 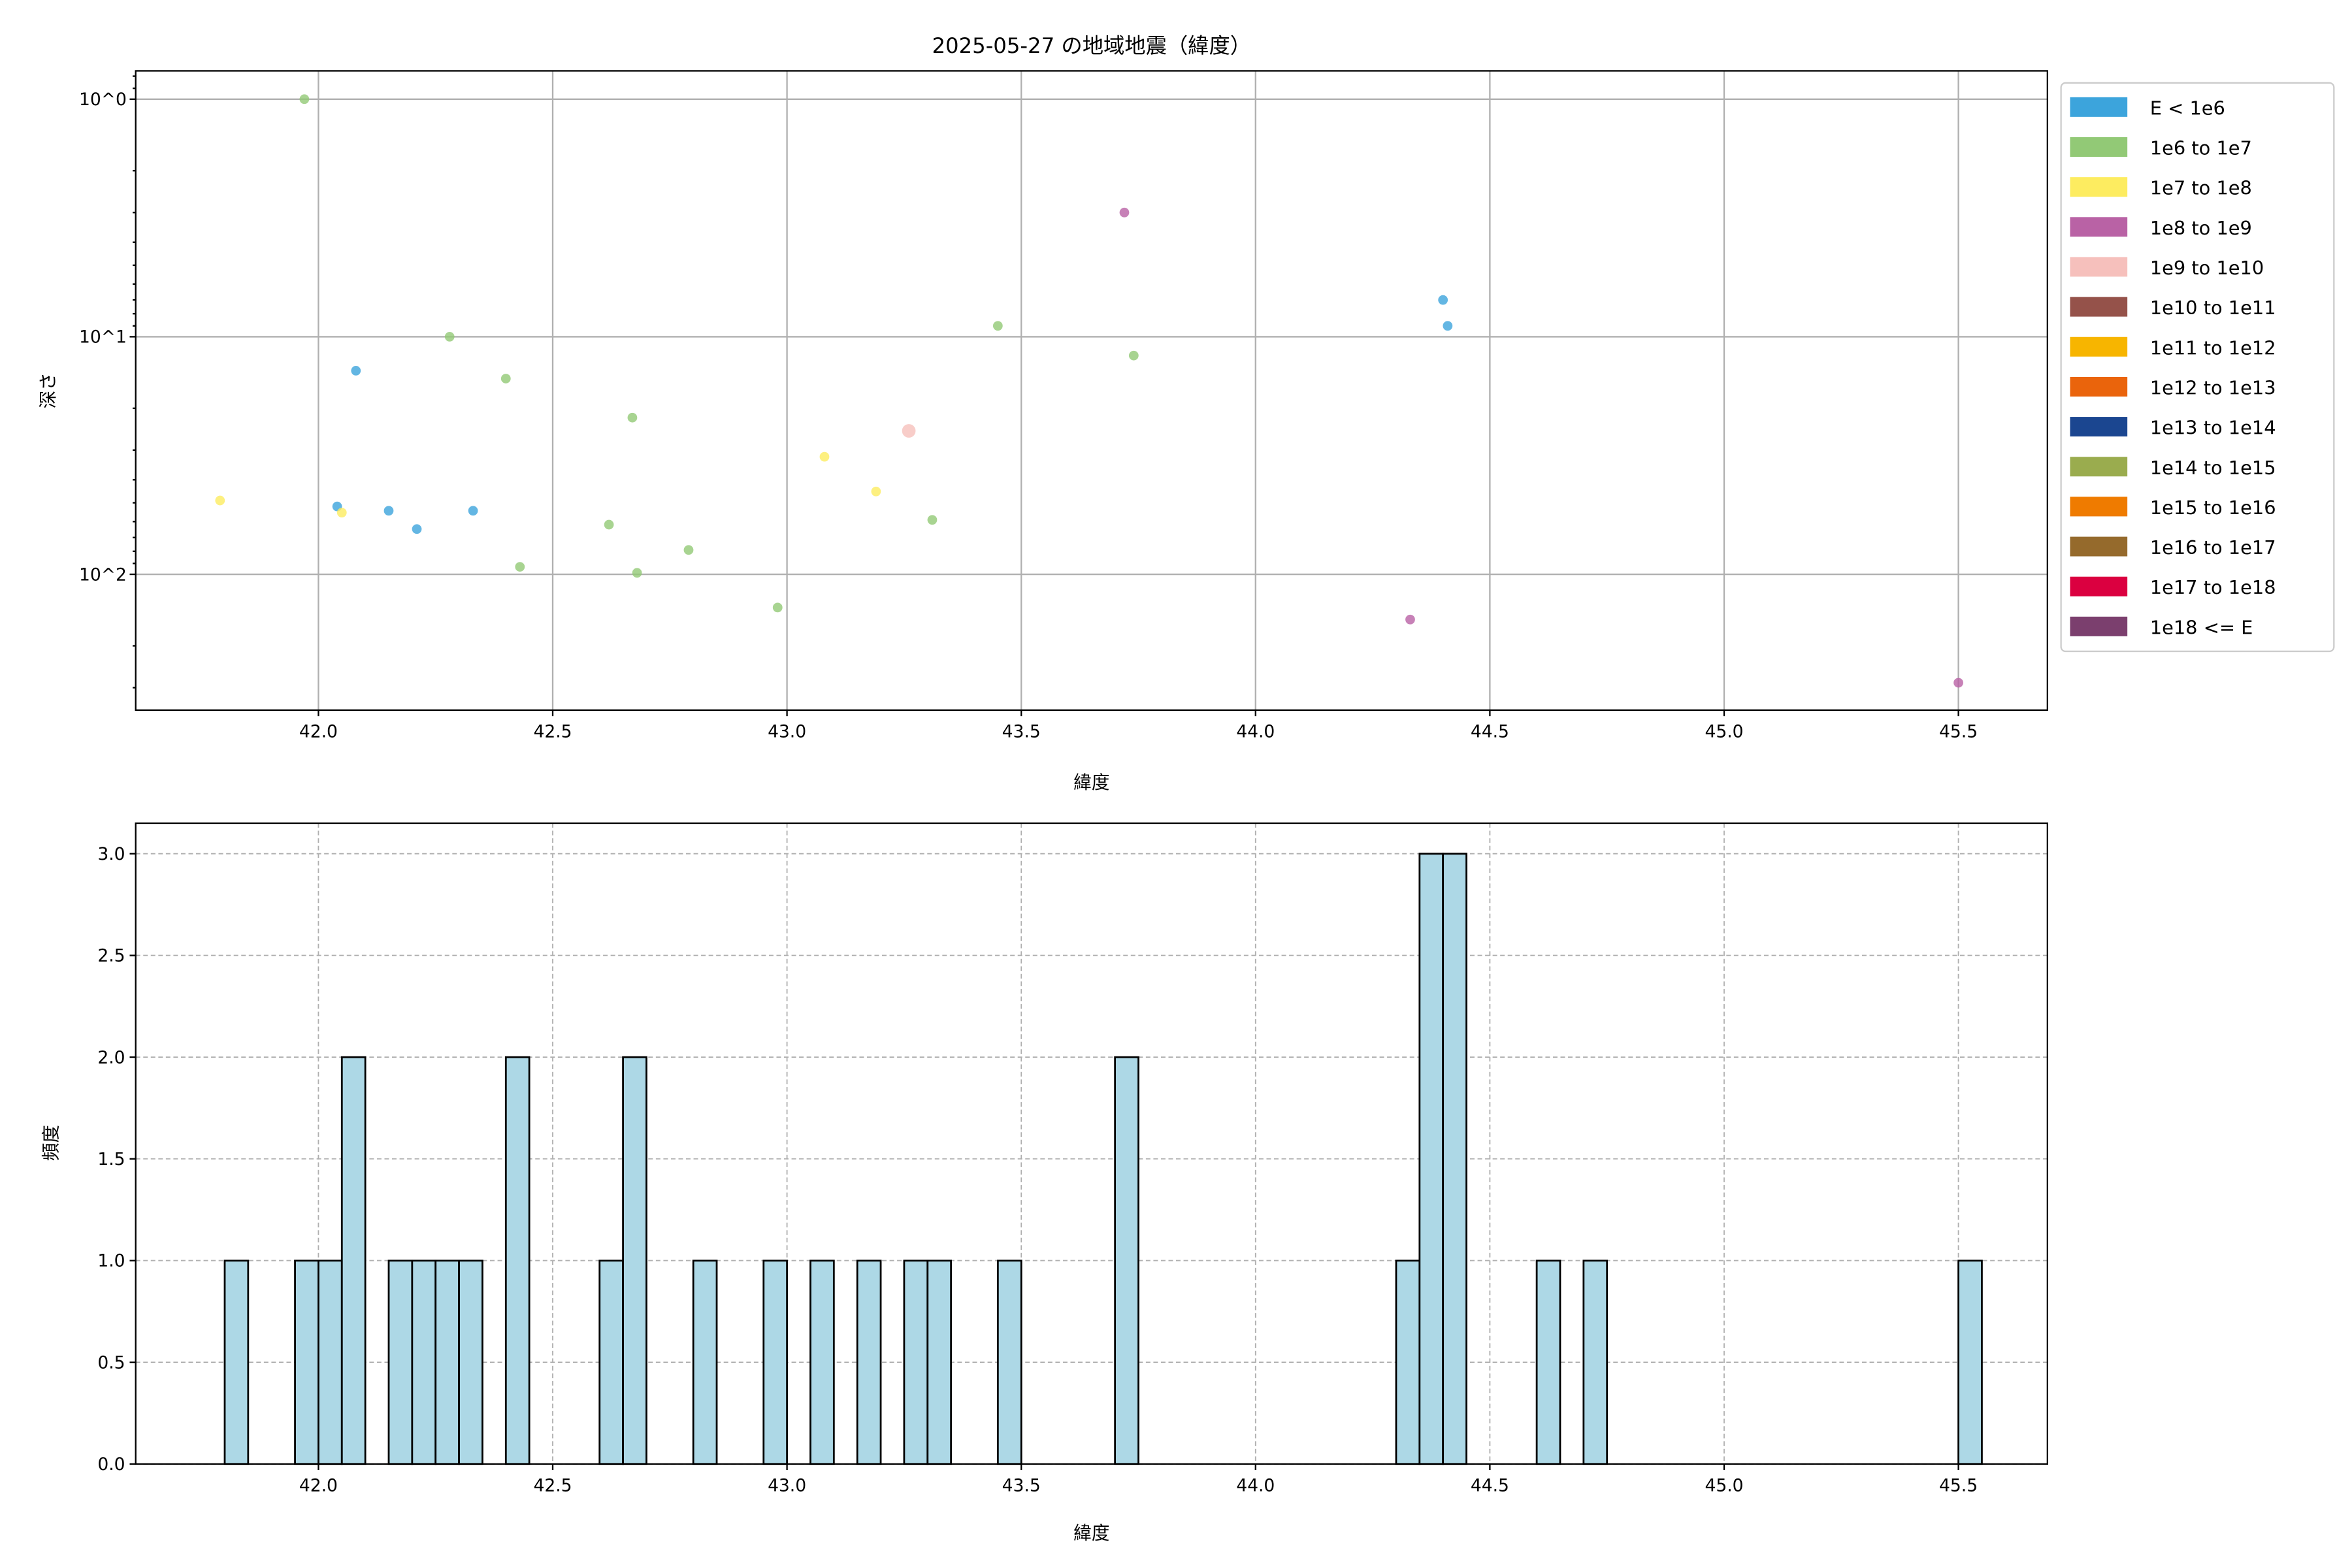 I want to click on y-tick-label: 0.0, so click(x=111, y=1464).